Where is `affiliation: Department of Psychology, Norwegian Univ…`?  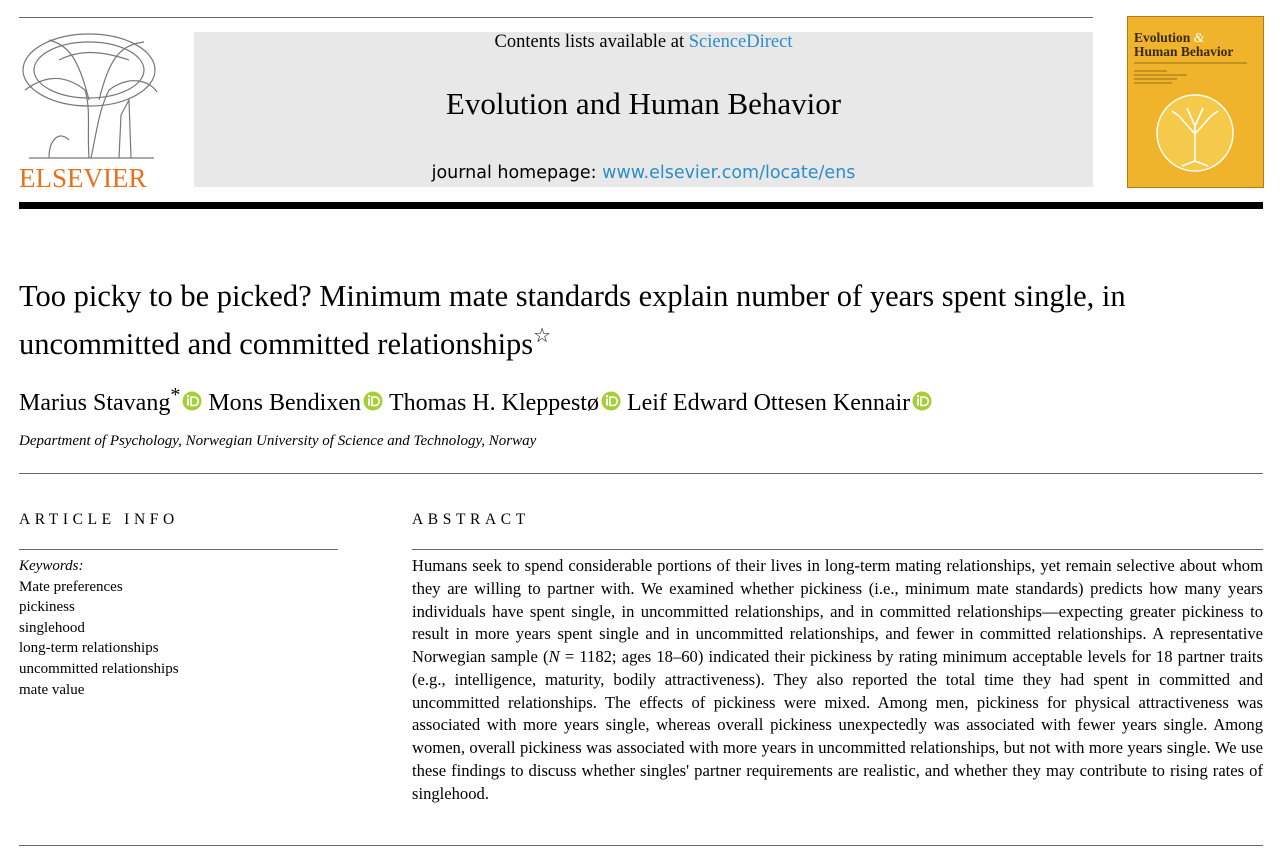
affiliation: Department of Psychology, Norwegian Univ… is located at coordinates (278, 441).